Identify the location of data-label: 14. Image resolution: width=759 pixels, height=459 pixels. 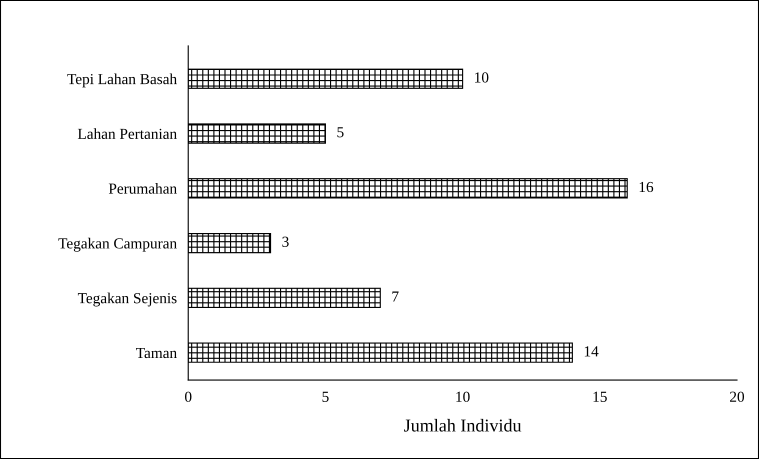
(591, 351).